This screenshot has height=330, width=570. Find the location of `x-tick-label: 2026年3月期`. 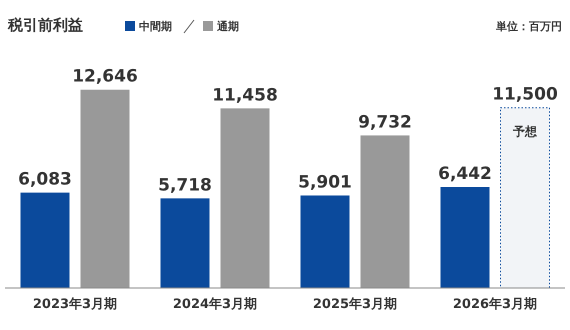

x-tick-label: 2026年3月期 is located at coordinates (495, 304).